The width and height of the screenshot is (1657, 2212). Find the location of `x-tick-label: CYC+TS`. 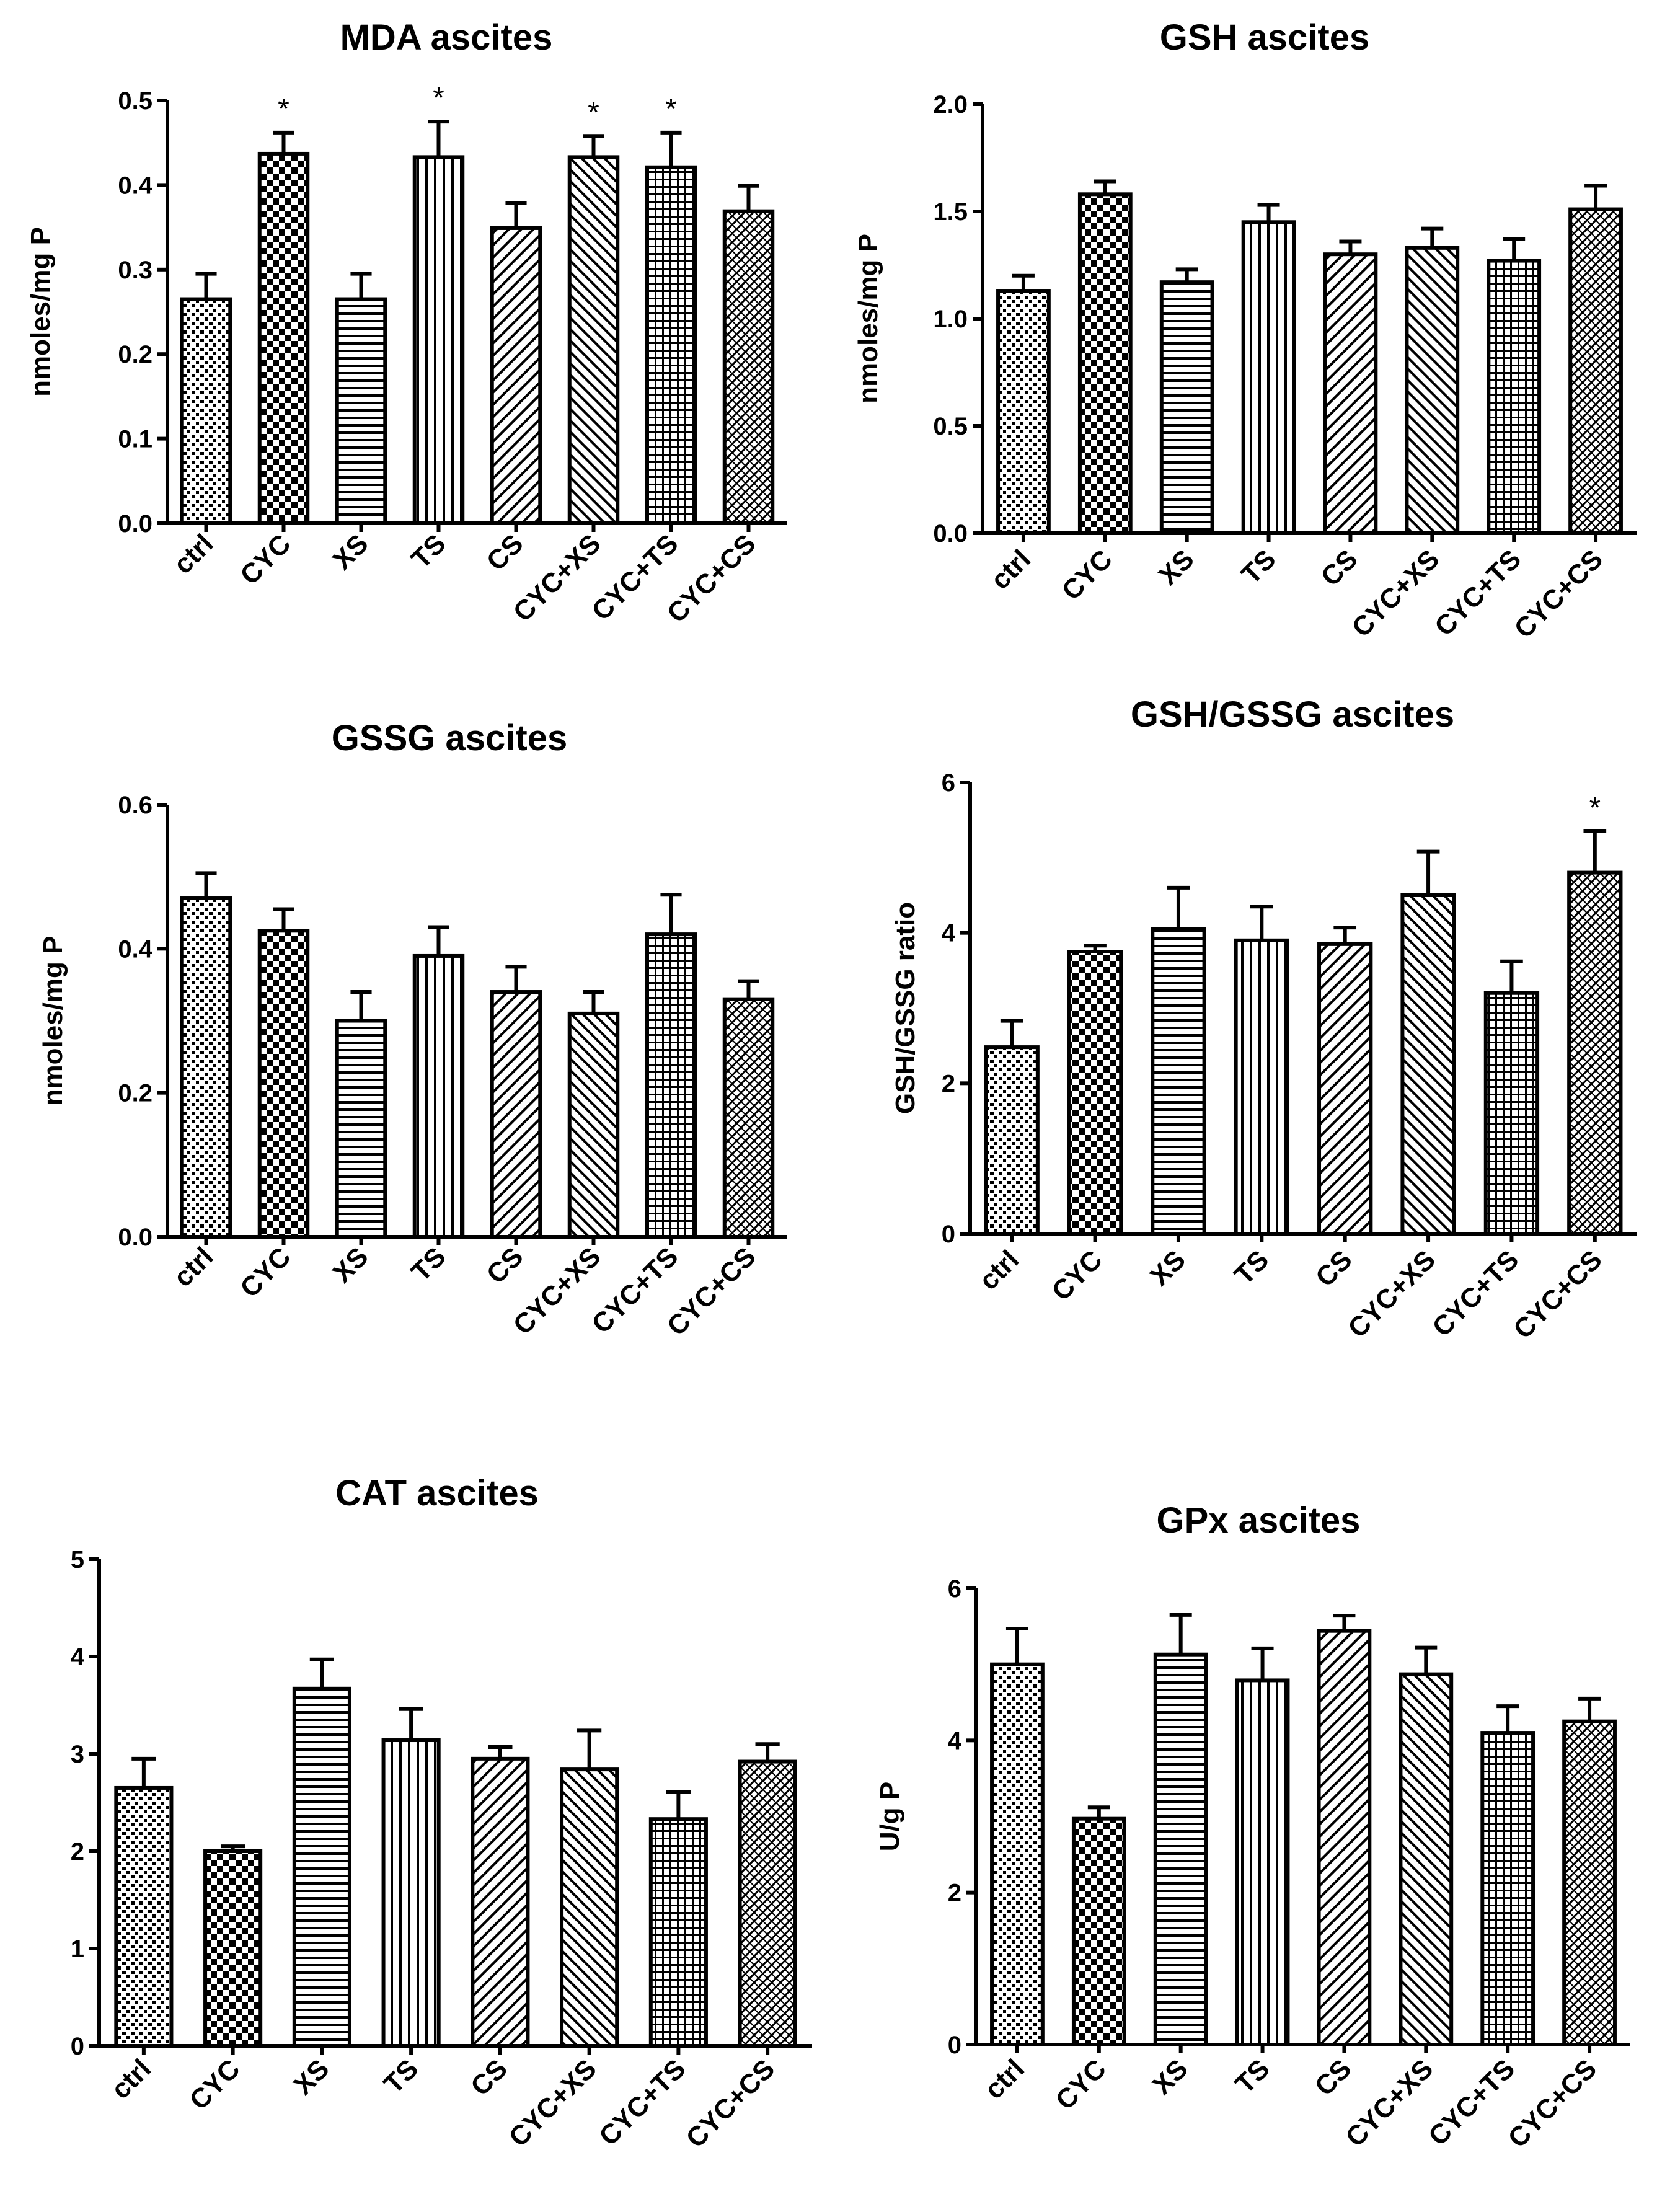

x-tick-label: CYC+TS is located at coordinates (642, 2102).